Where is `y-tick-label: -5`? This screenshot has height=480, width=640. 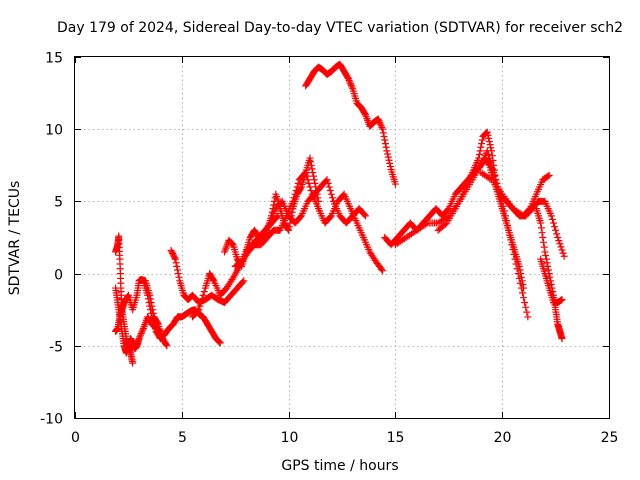 y-tick-label: -5 is located at coordinates (56, 348).